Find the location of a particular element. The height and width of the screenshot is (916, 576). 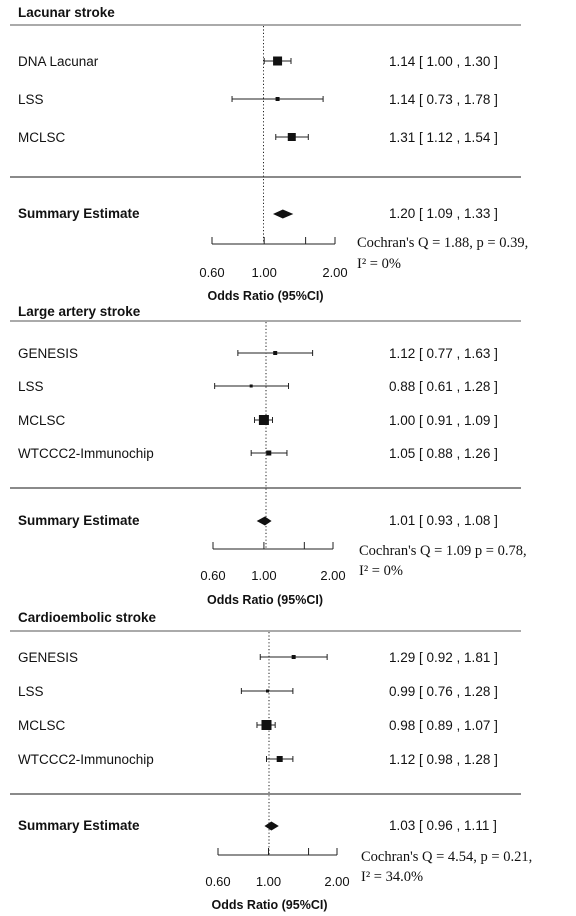

heterogeneity-stat: Cochran's Q = 1.88, p = 0.39, is located at coordinates (442, 243).